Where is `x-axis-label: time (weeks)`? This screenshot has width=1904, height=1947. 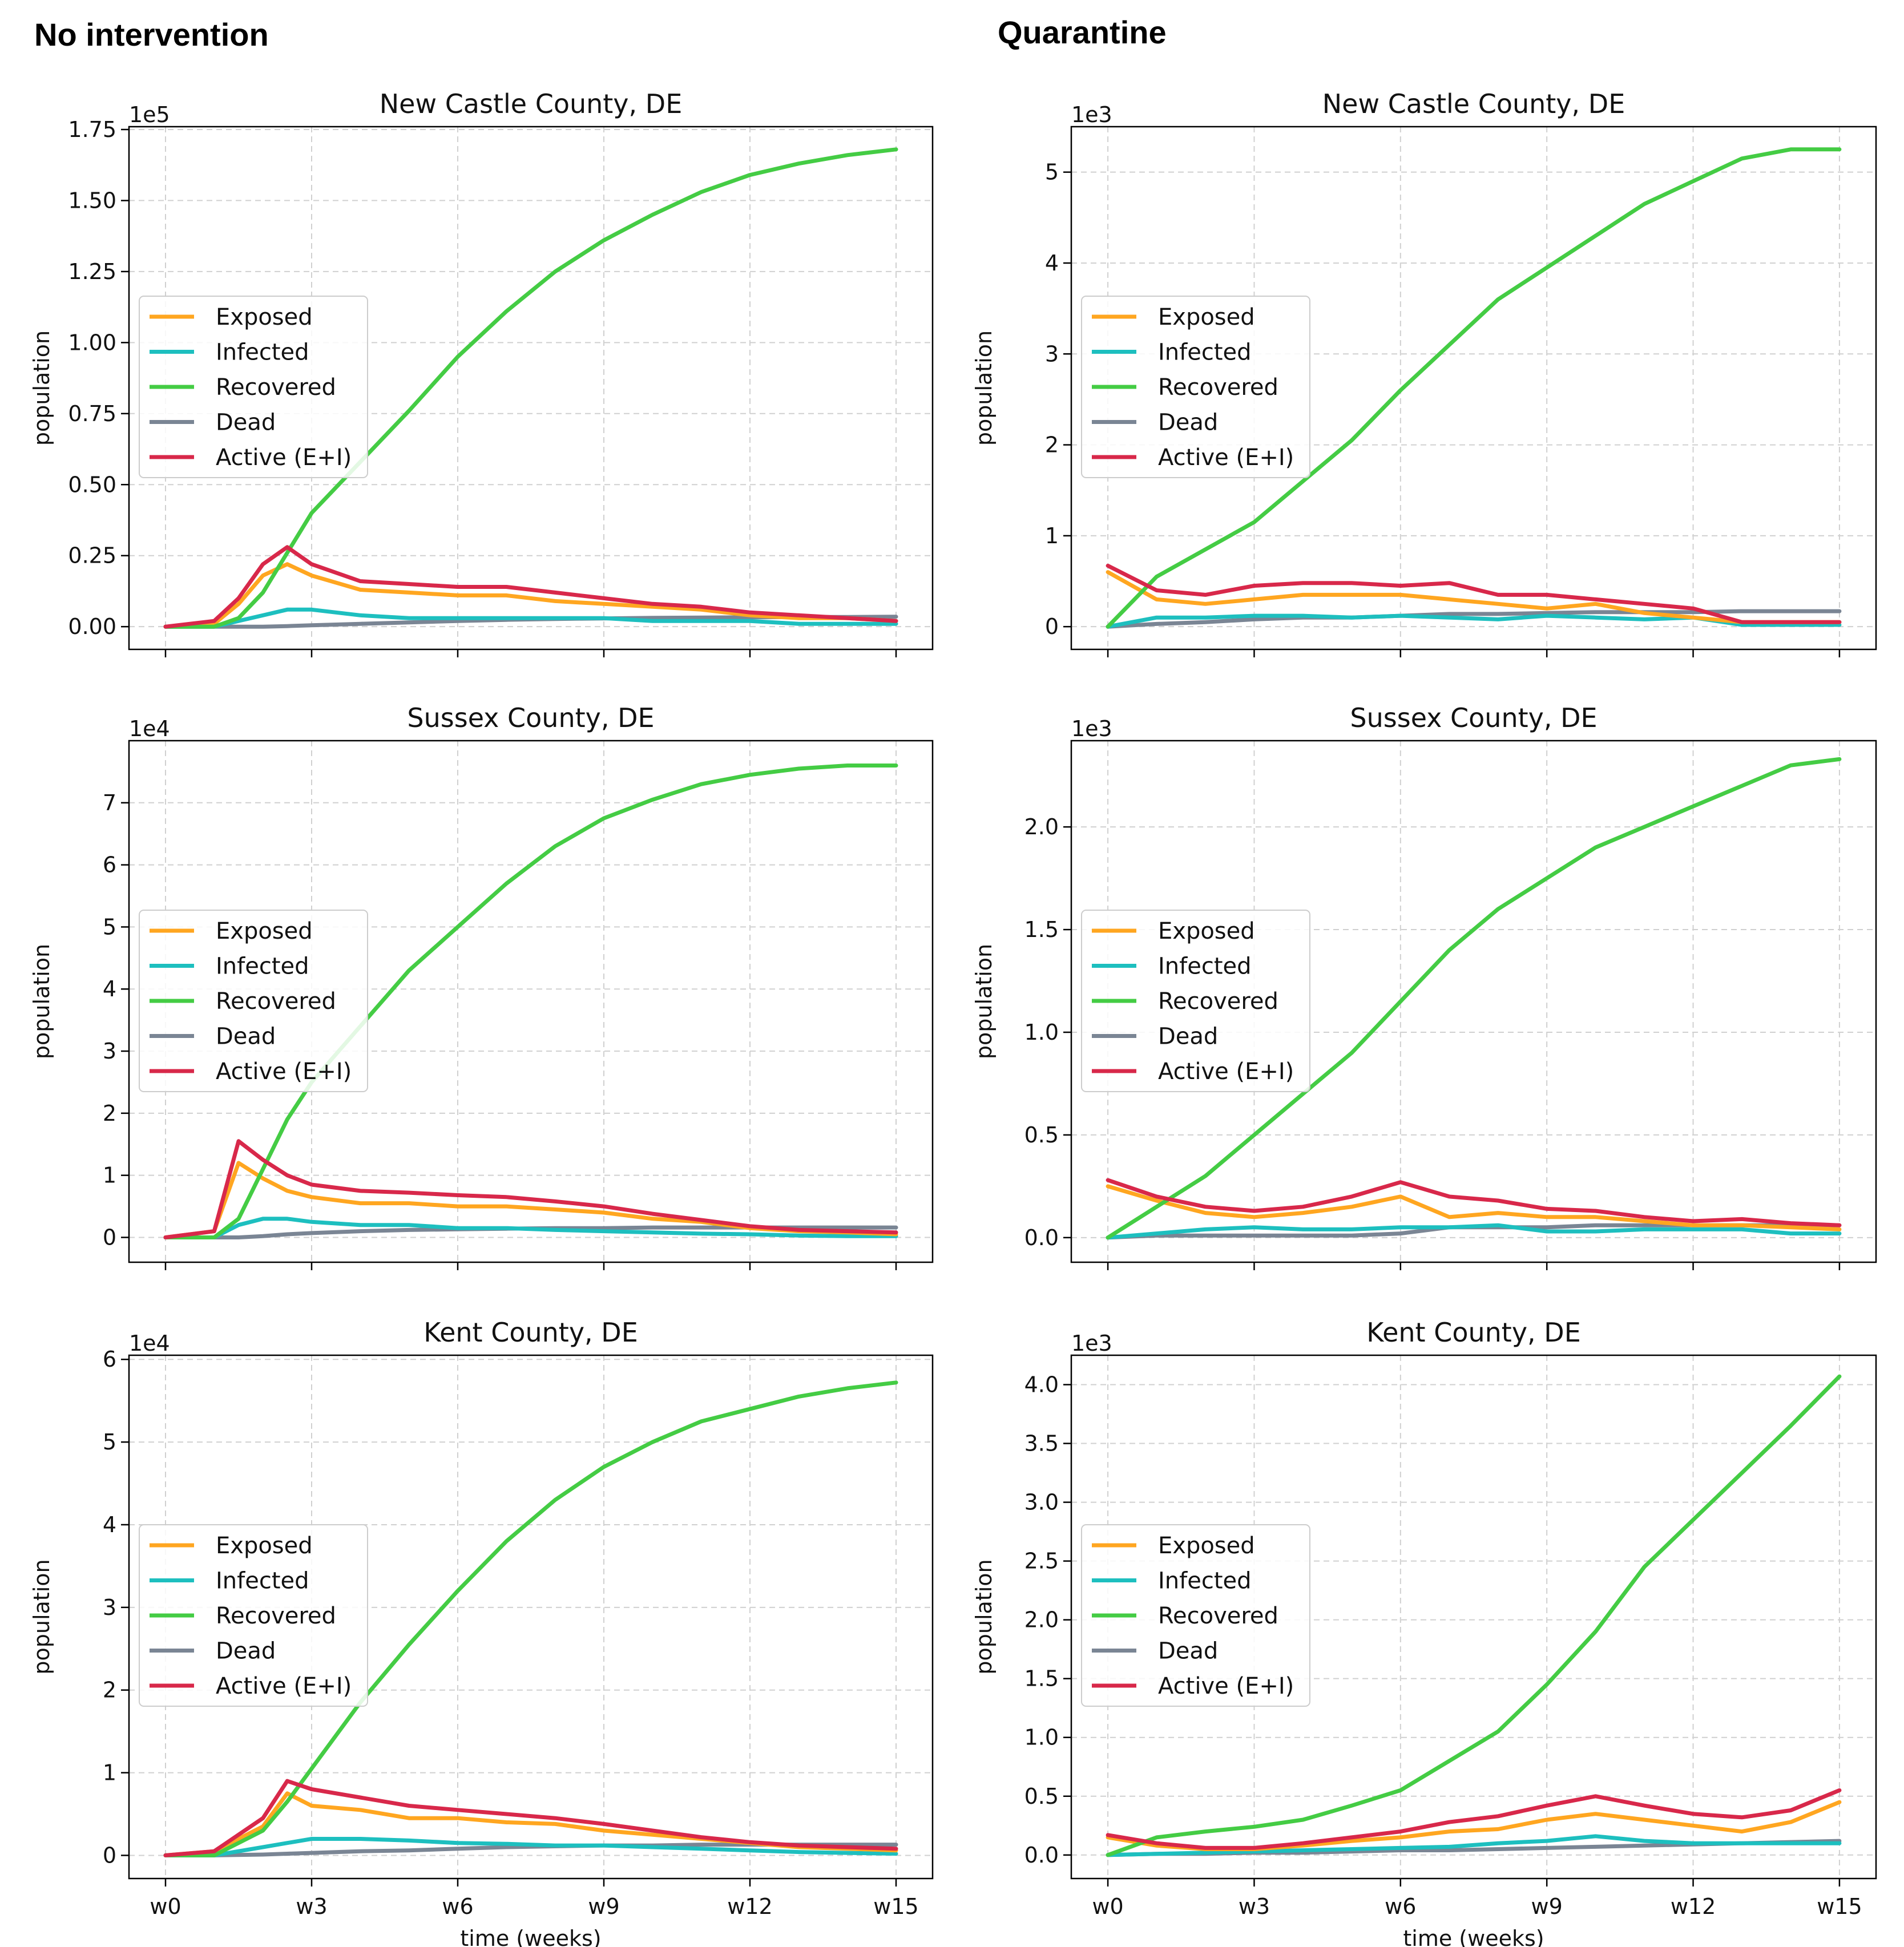 x-axis-label: time (weeks) is located at coordinates (530, 1936).